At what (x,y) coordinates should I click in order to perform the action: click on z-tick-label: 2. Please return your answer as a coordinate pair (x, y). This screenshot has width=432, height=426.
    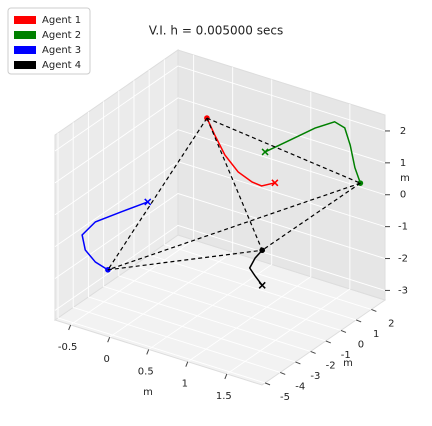
    Looking at the image, I should click on (403, 131).